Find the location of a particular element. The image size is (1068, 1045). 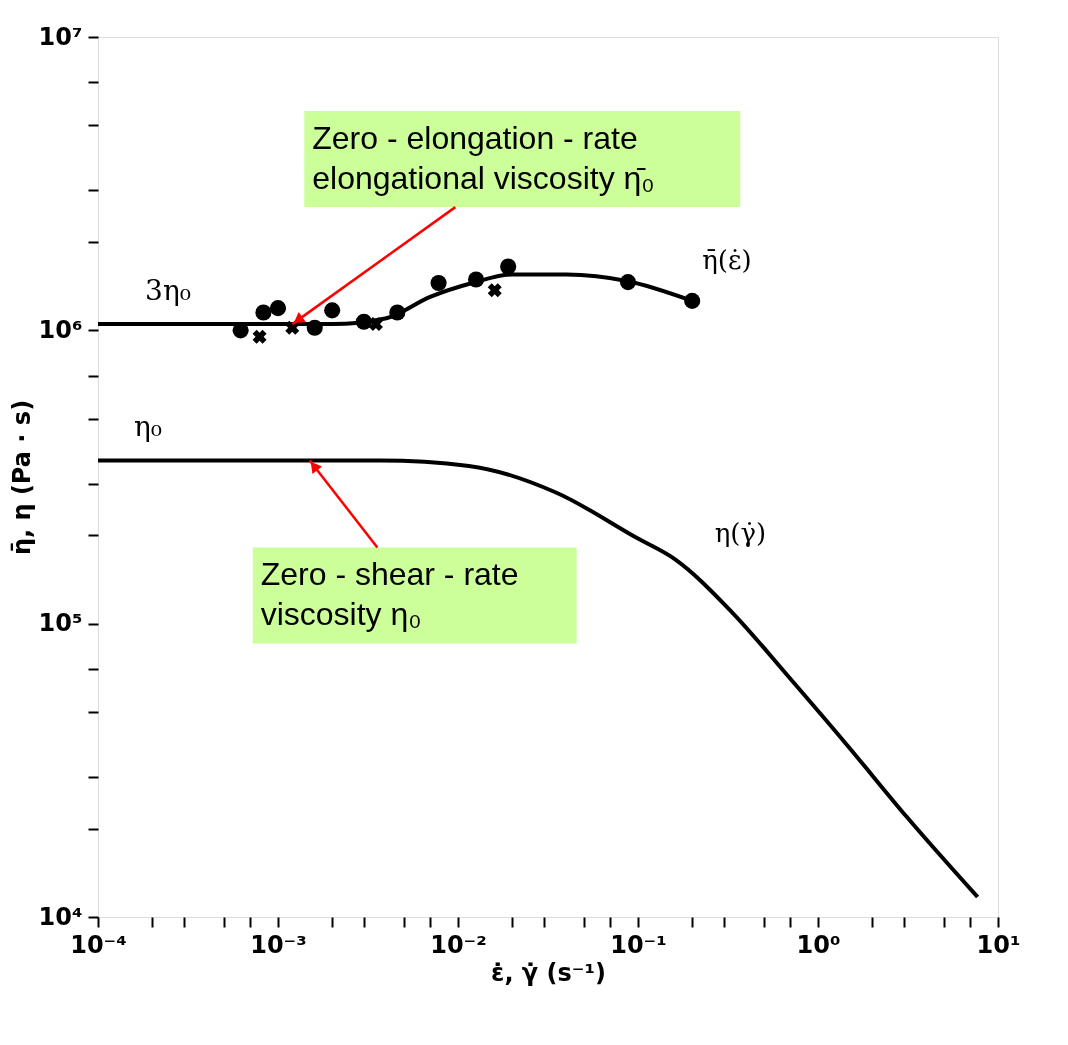

series-label: η̄(ε̇) is located at coordinates (727, 259).